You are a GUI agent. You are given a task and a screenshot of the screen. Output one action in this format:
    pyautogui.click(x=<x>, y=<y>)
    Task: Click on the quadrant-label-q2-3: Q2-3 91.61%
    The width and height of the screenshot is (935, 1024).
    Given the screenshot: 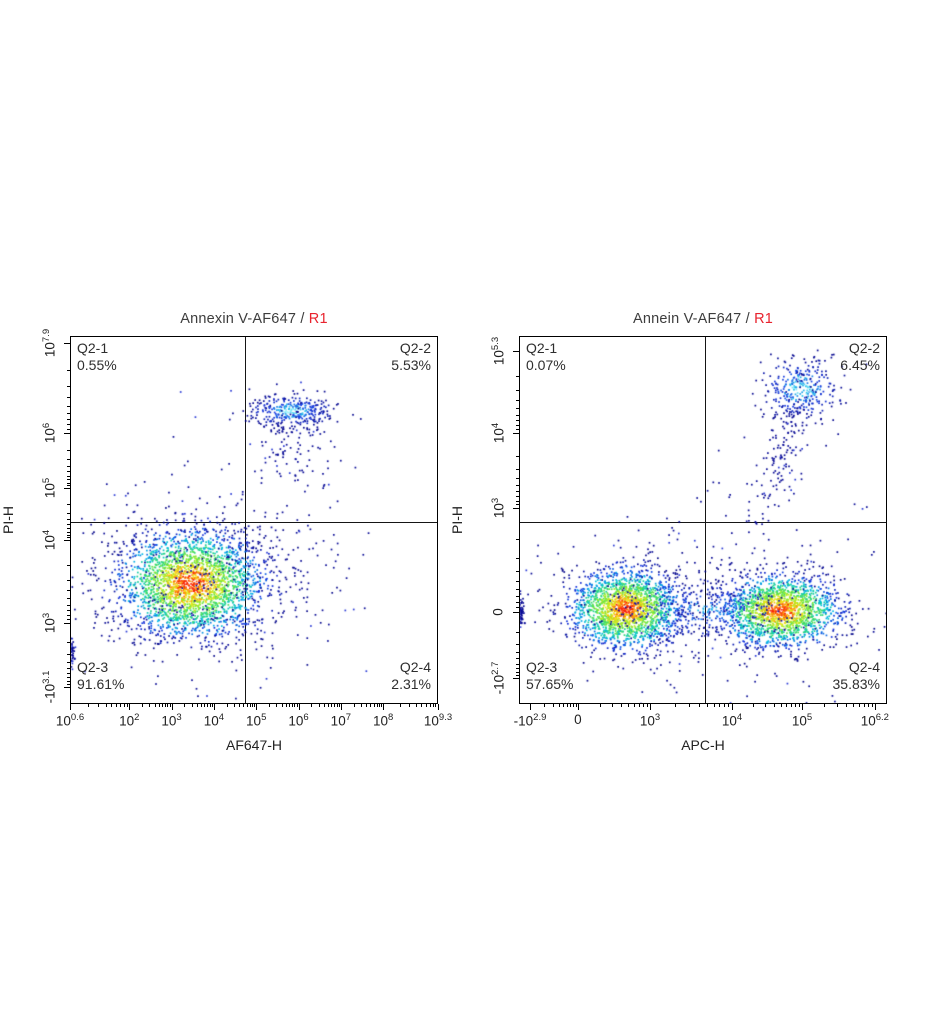 What is the action you would take?
    pyautogui.click(x=100, y=676)
    